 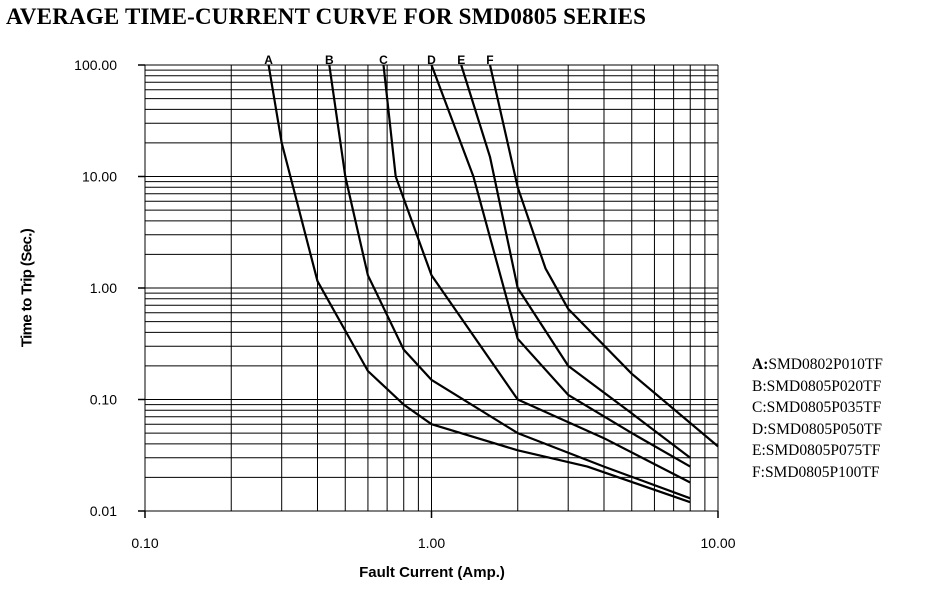 What do you see at coordinates (759, 407) in the screenshot?
I see `legend-key: C:` at bounding box center [759, 407].